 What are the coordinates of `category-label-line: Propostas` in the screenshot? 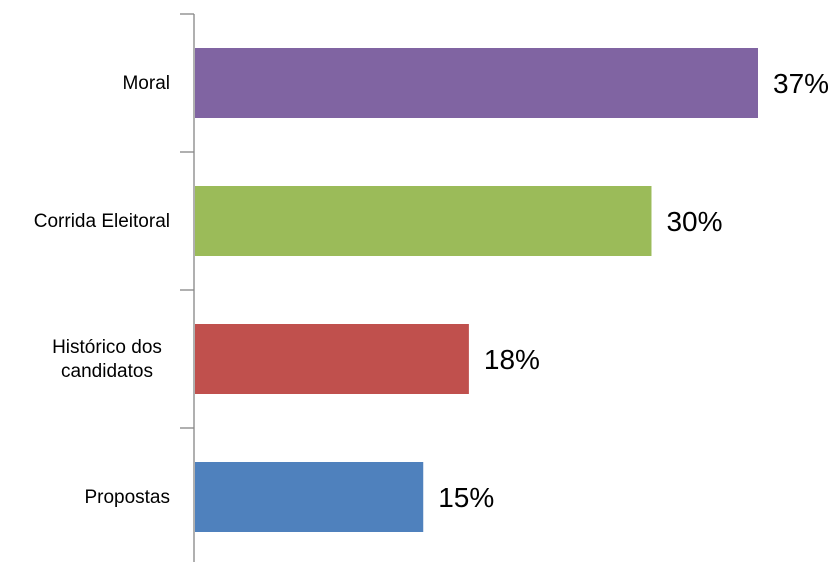 It's located at (127, 497).